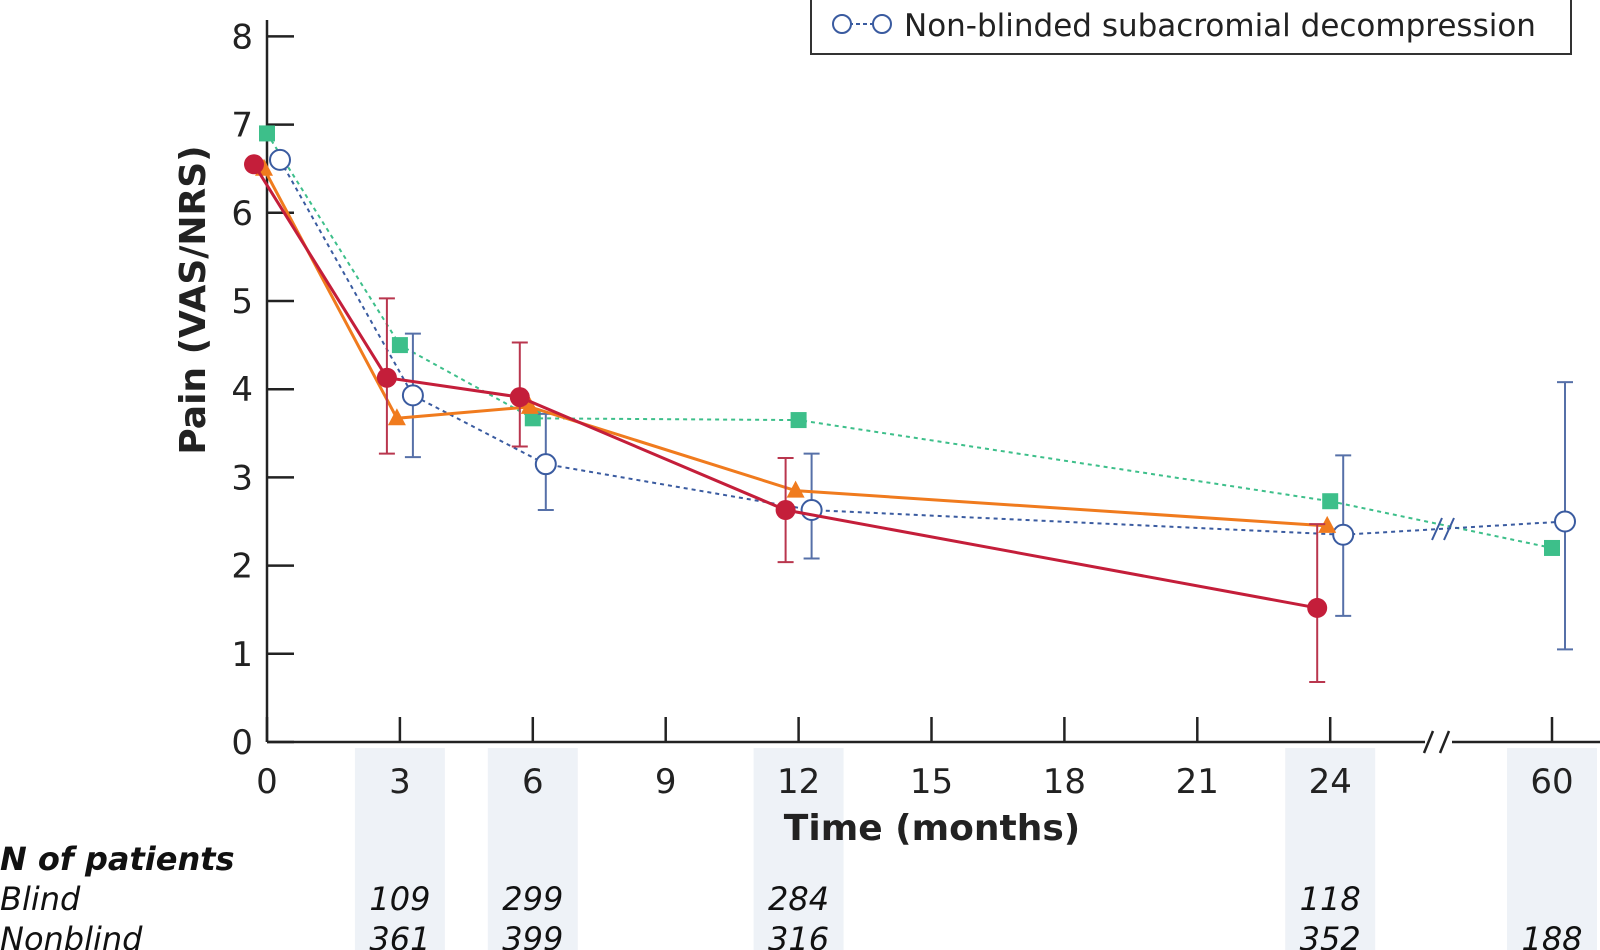  What do you see at coordinates (40, 899) in the screenshot?
I see `n-row-label-blind: Blind` at bounding box center [40, 899].